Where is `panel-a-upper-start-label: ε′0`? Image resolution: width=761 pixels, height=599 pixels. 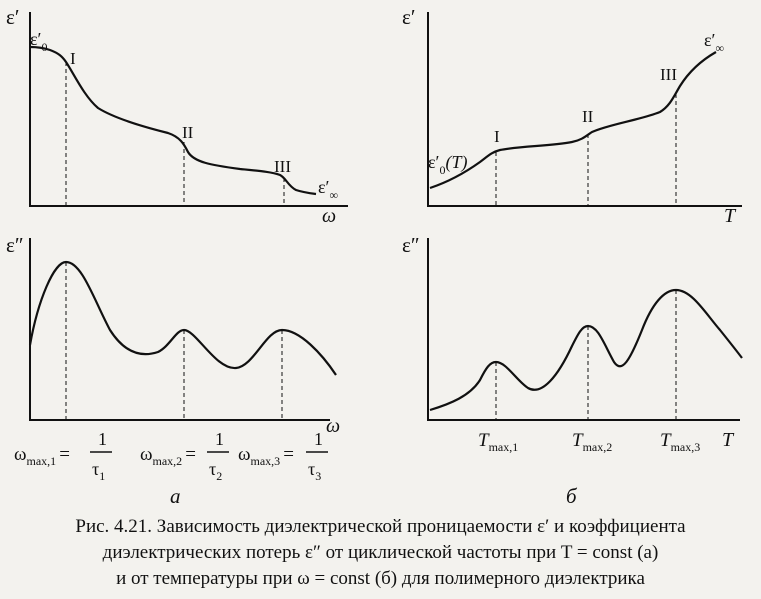
panel-a-upper-start-label: ε′0 is located at coordinates (39, 41).